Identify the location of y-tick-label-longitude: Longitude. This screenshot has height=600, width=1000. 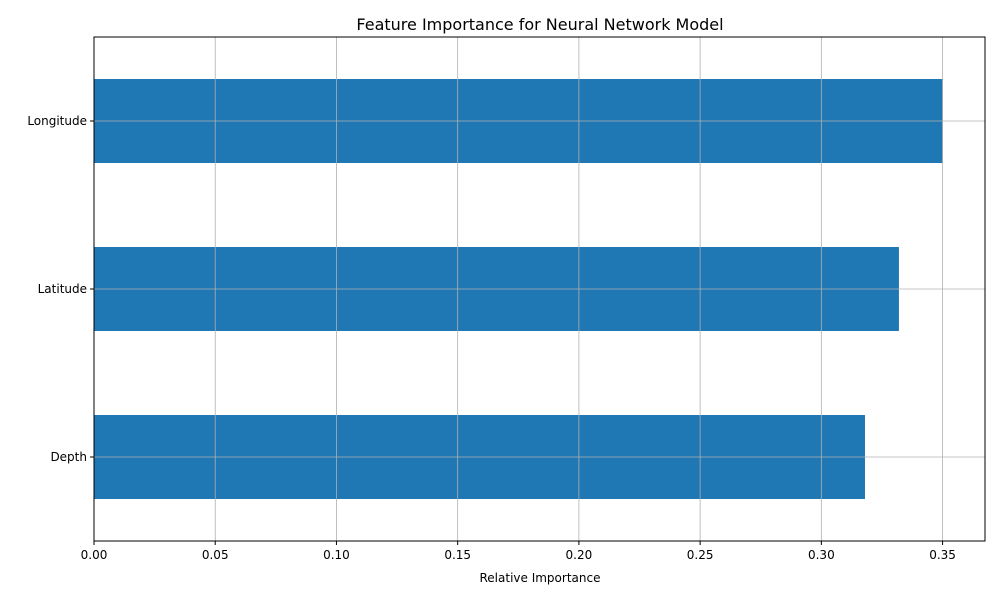
(57, 121).